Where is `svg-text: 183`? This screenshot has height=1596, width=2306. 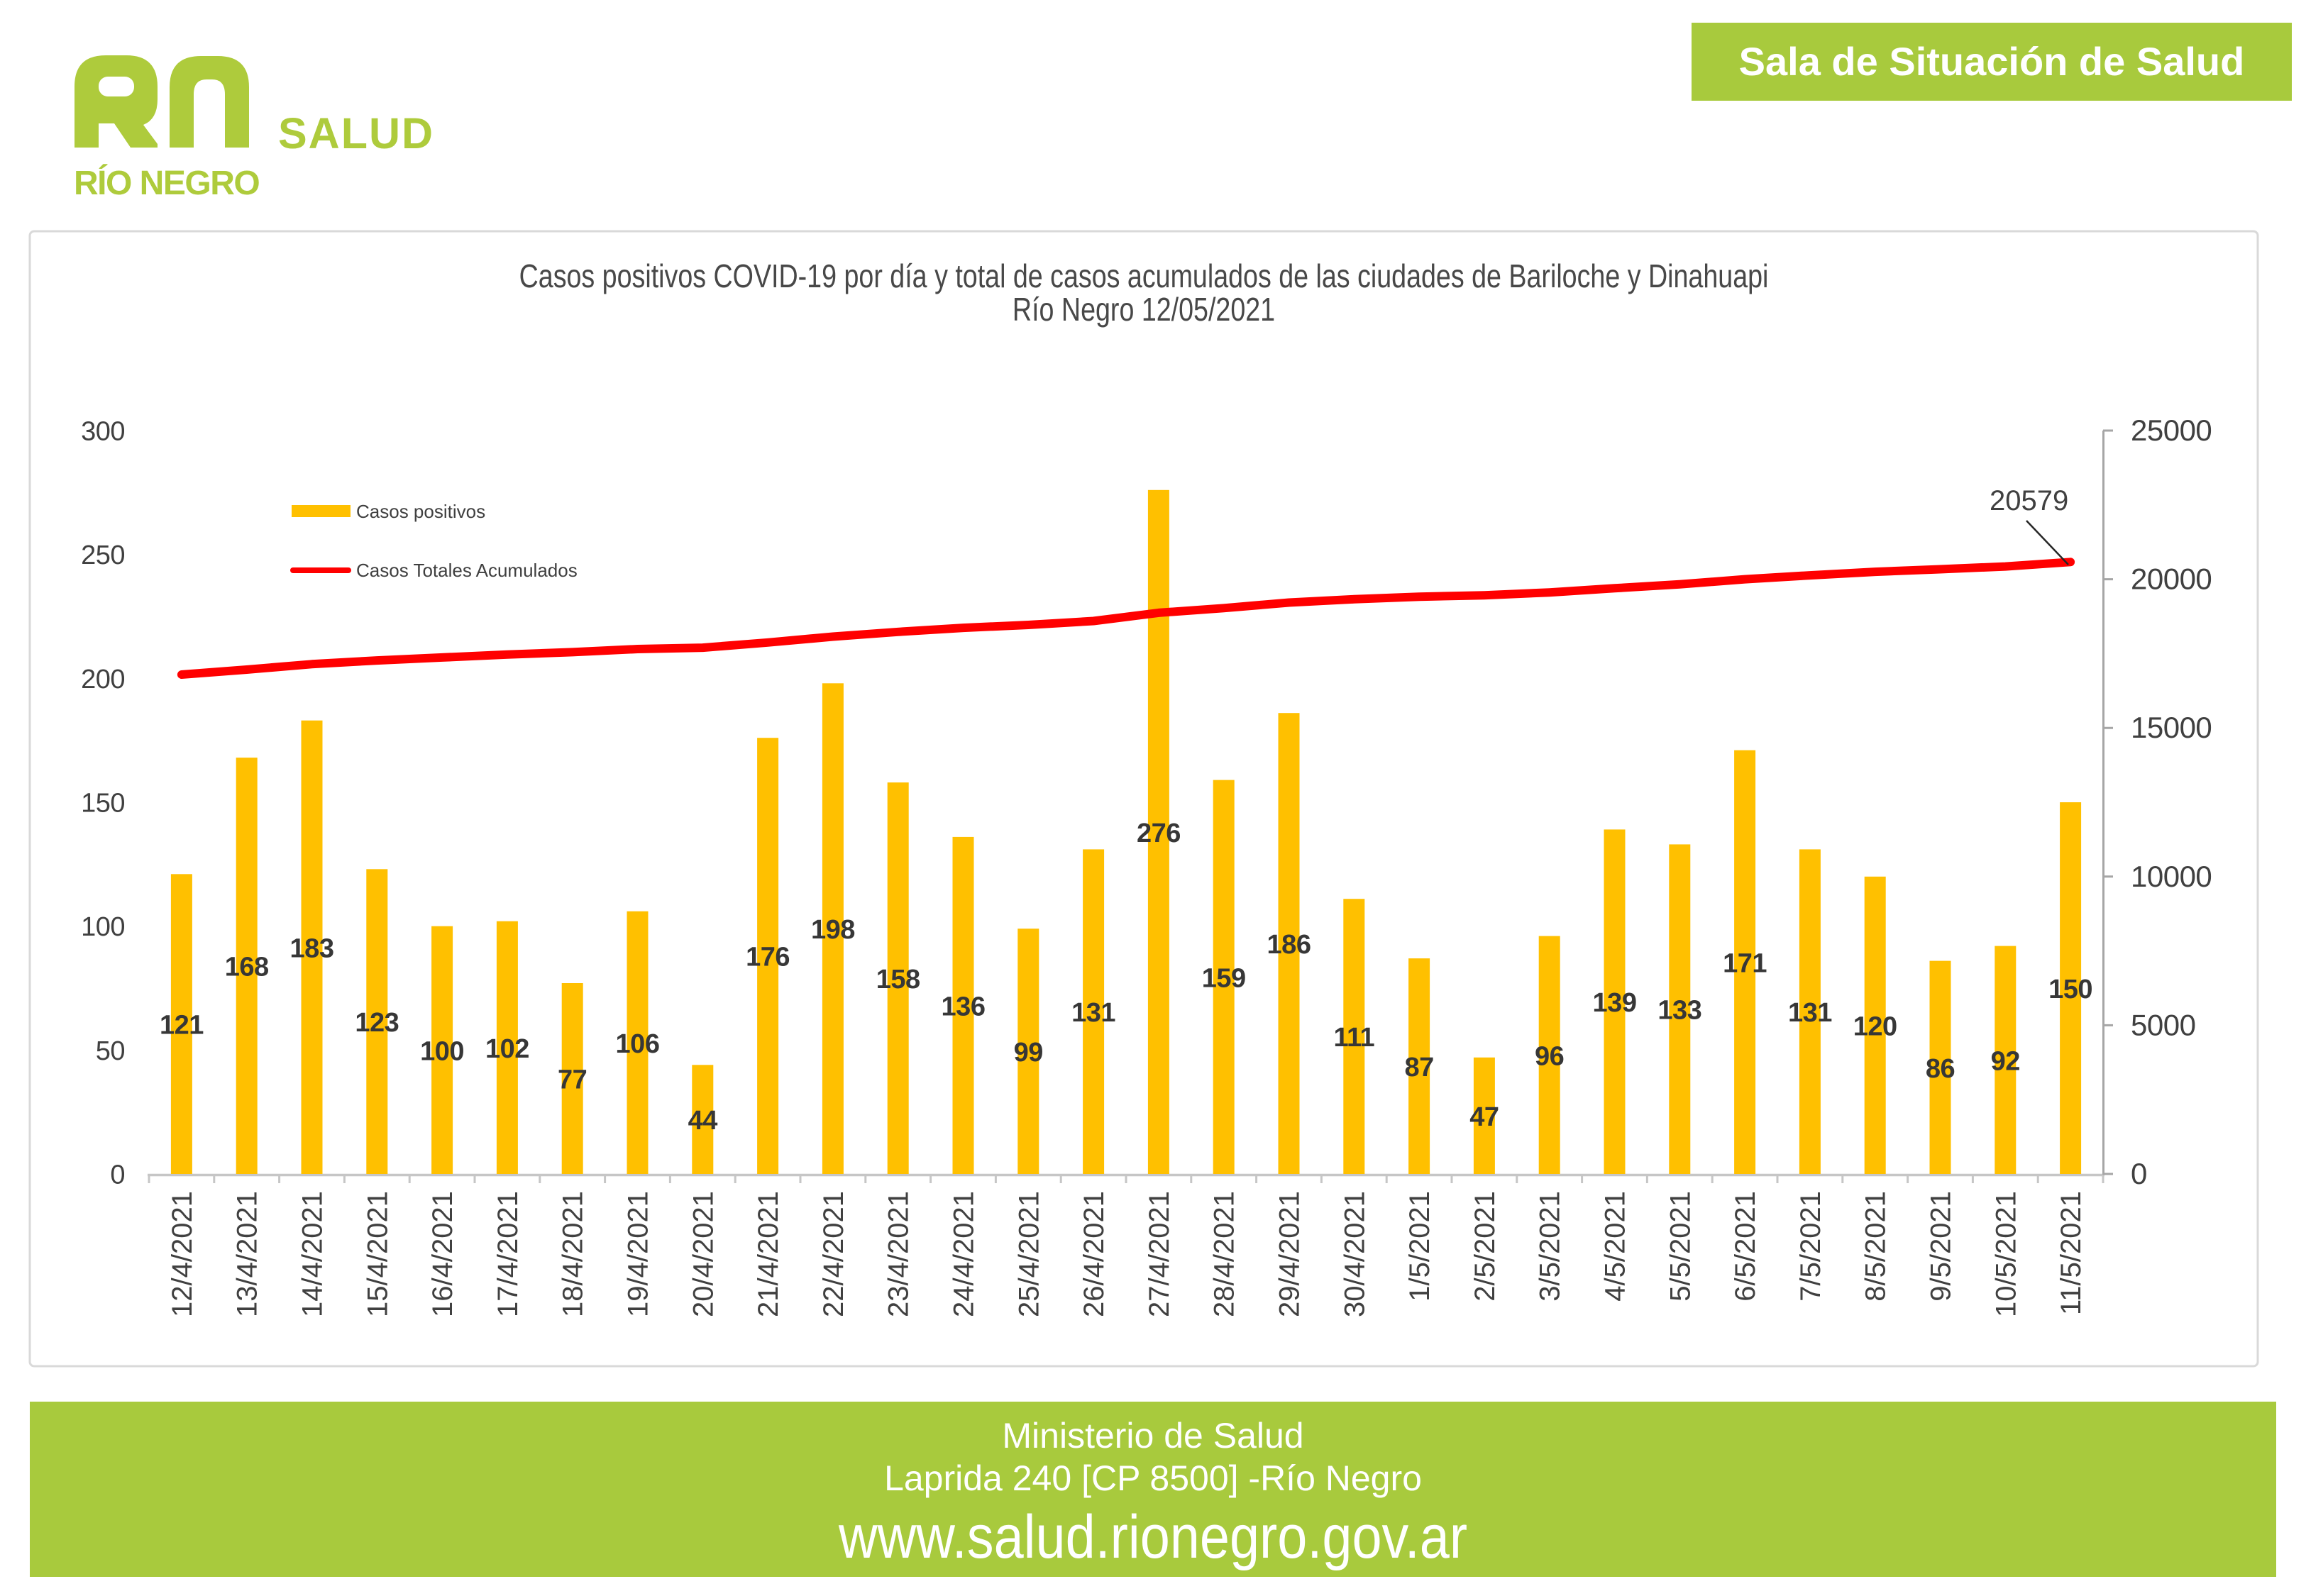
svg-text: 183 is located at coordinates (312, 948).